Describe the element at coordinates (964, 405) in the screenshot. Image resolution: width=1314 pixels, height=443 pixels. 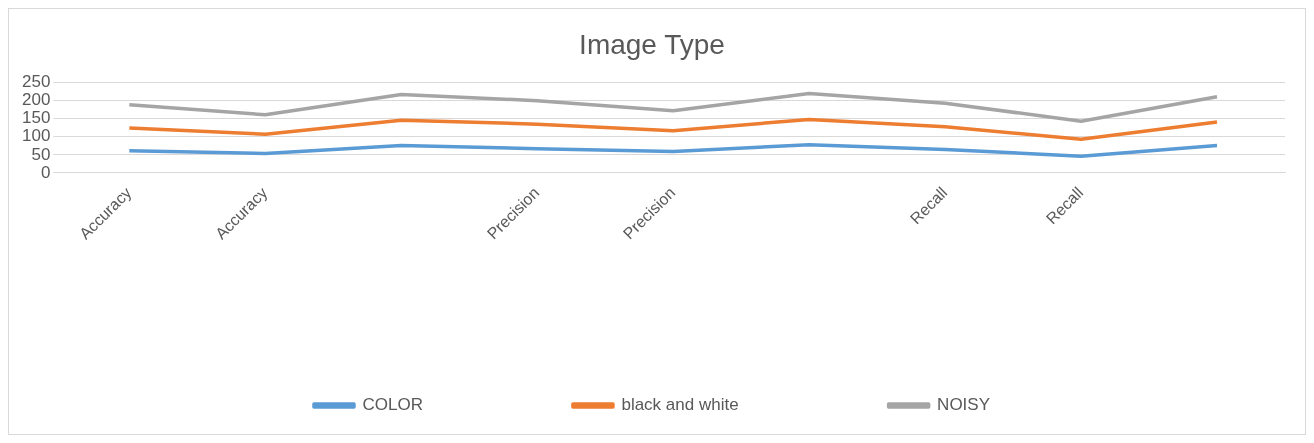
I see `legend-label: NOISY` at that location.